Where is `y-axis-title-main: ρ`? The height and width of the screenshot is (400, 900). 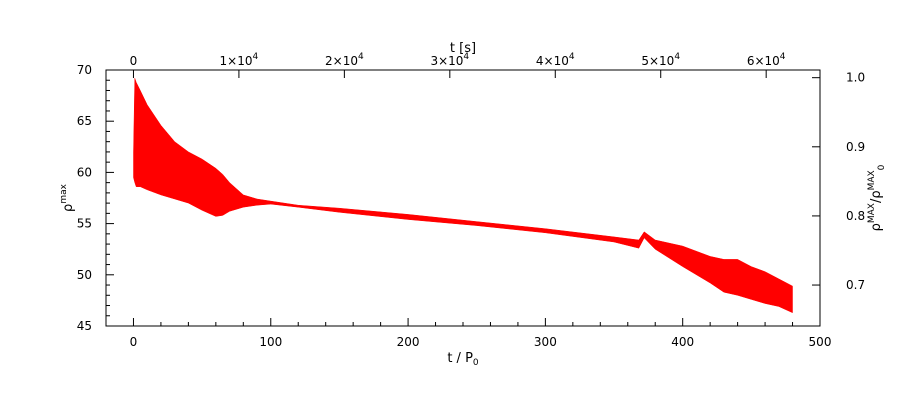 y-axis-title-main: ρ is located at coordinates (68, 208).